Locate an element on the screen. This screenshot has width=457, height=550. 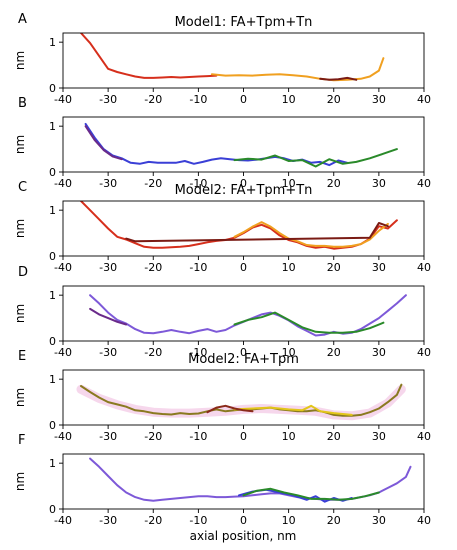
panel-letter: E is located at coordinates (22, 356).